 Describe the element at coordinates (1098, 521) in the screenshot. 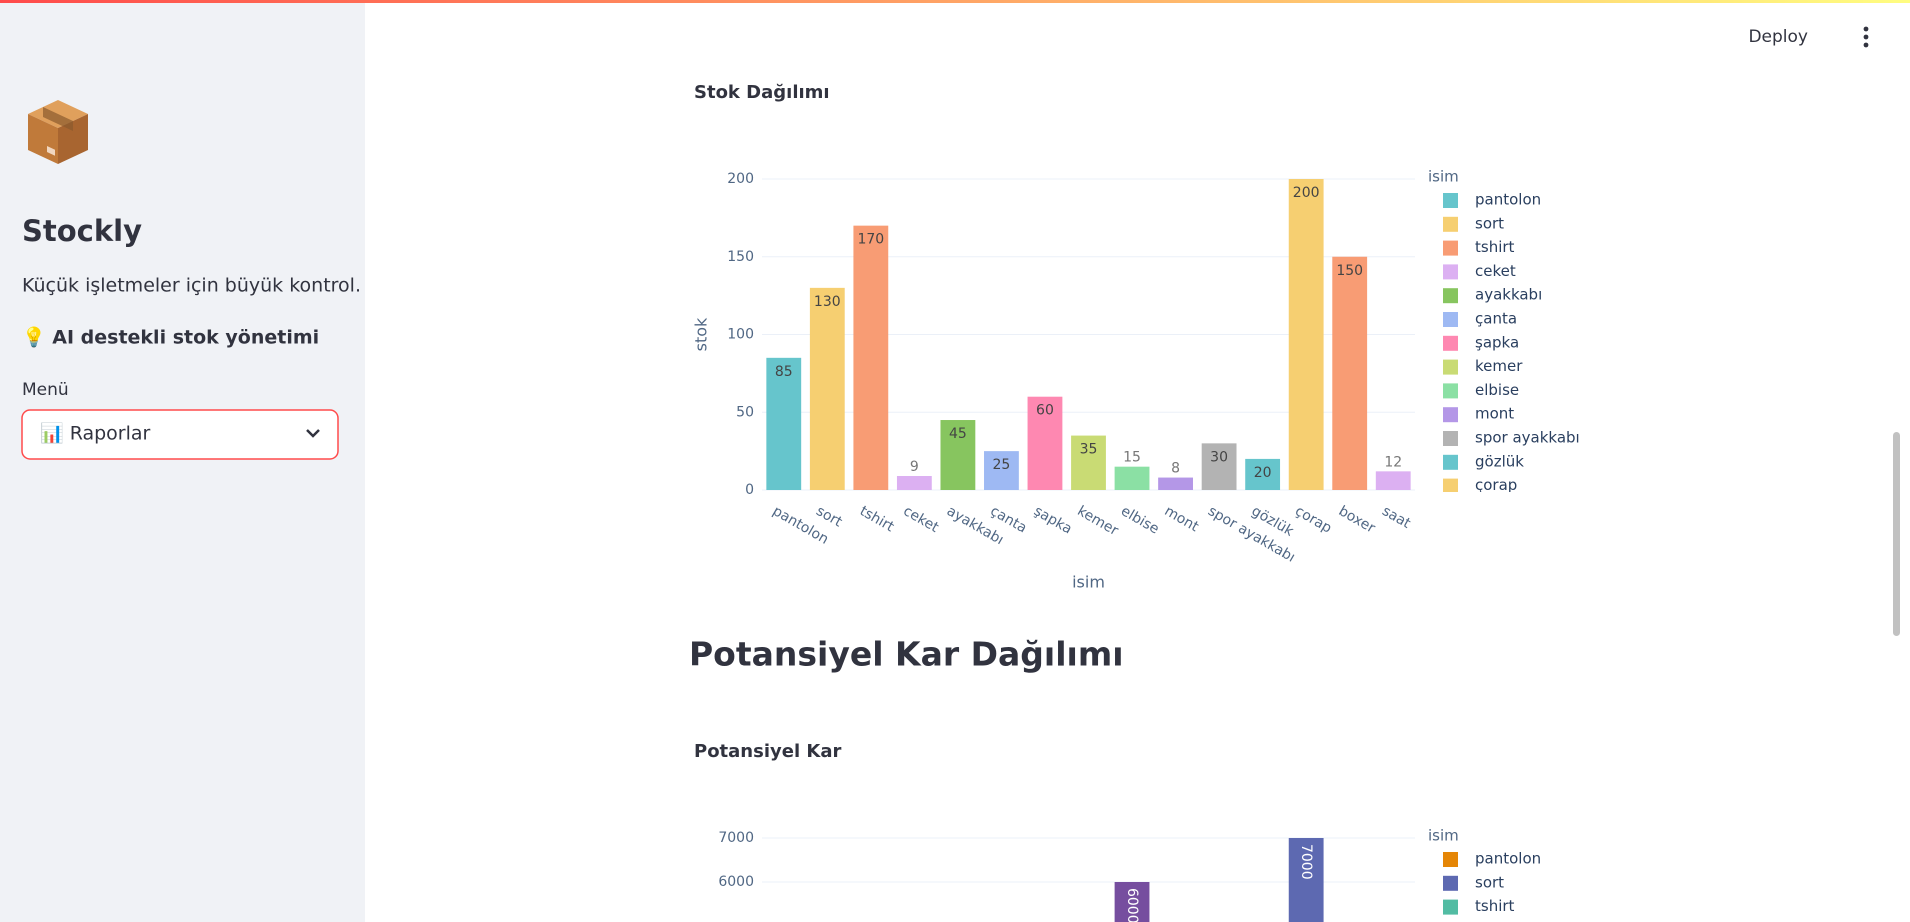

I see `x-tick-label: kemer` at that location.